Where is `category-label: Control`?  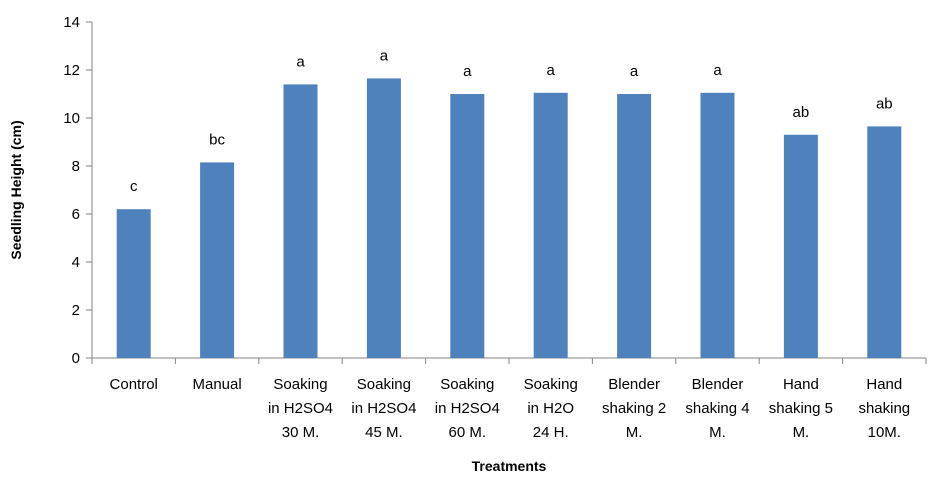 category-label: Control is located at coordinates (134, 384).